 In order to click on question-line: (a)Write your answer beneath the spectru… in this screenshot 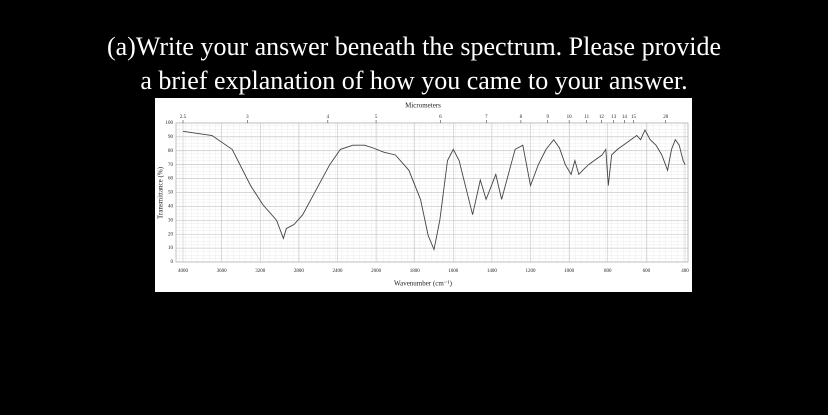, I will do `click(414, 46)`.